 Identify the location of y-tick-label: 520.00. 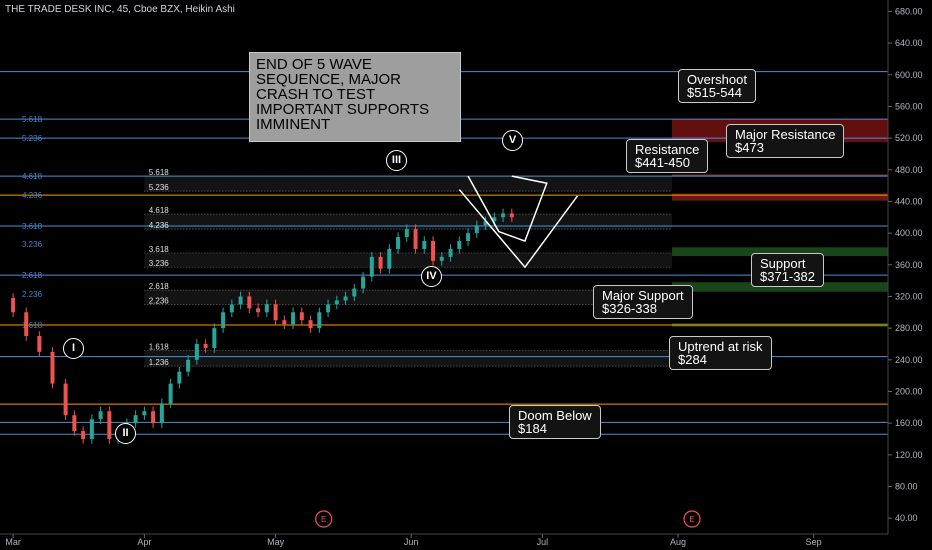
(909, 138).